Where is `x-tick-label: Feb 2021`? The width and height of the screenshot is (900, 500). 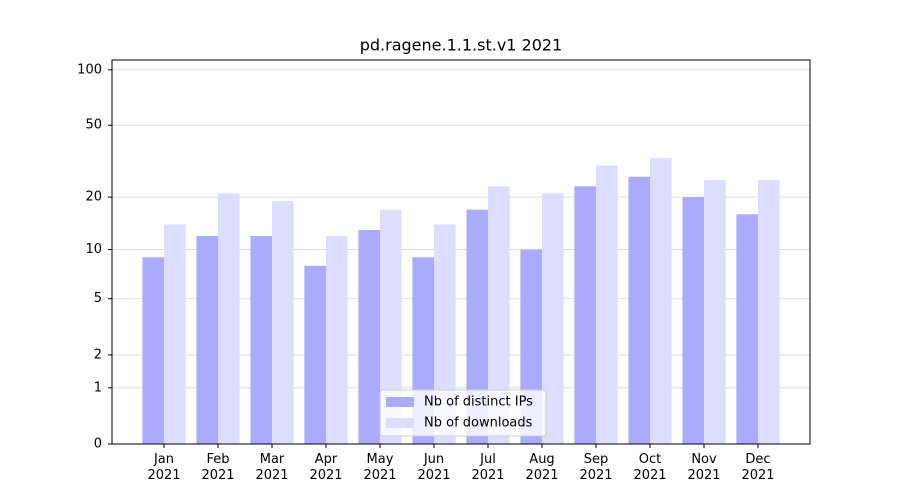 x-tick-label: Feb 2021 is located at coordinates (218, 467).